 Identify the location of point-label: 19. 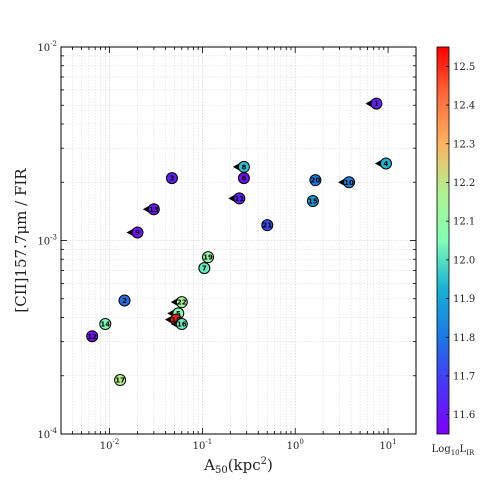
(208, 258).